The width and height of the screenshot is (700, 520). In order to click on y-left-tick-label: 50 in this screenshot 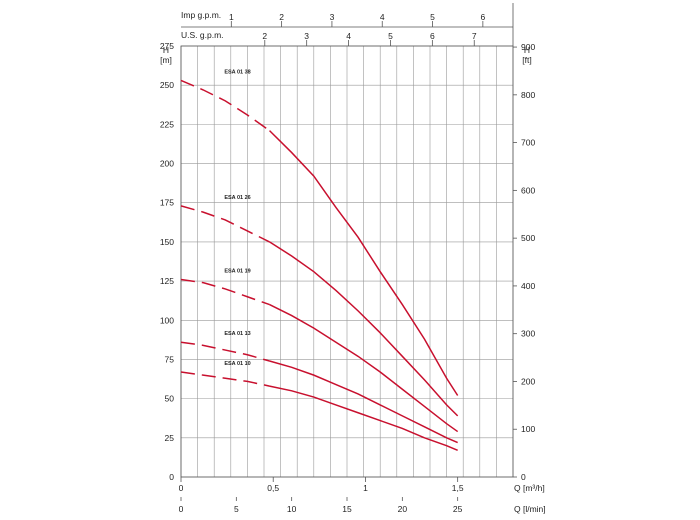, I will do `click(170, 399)`.